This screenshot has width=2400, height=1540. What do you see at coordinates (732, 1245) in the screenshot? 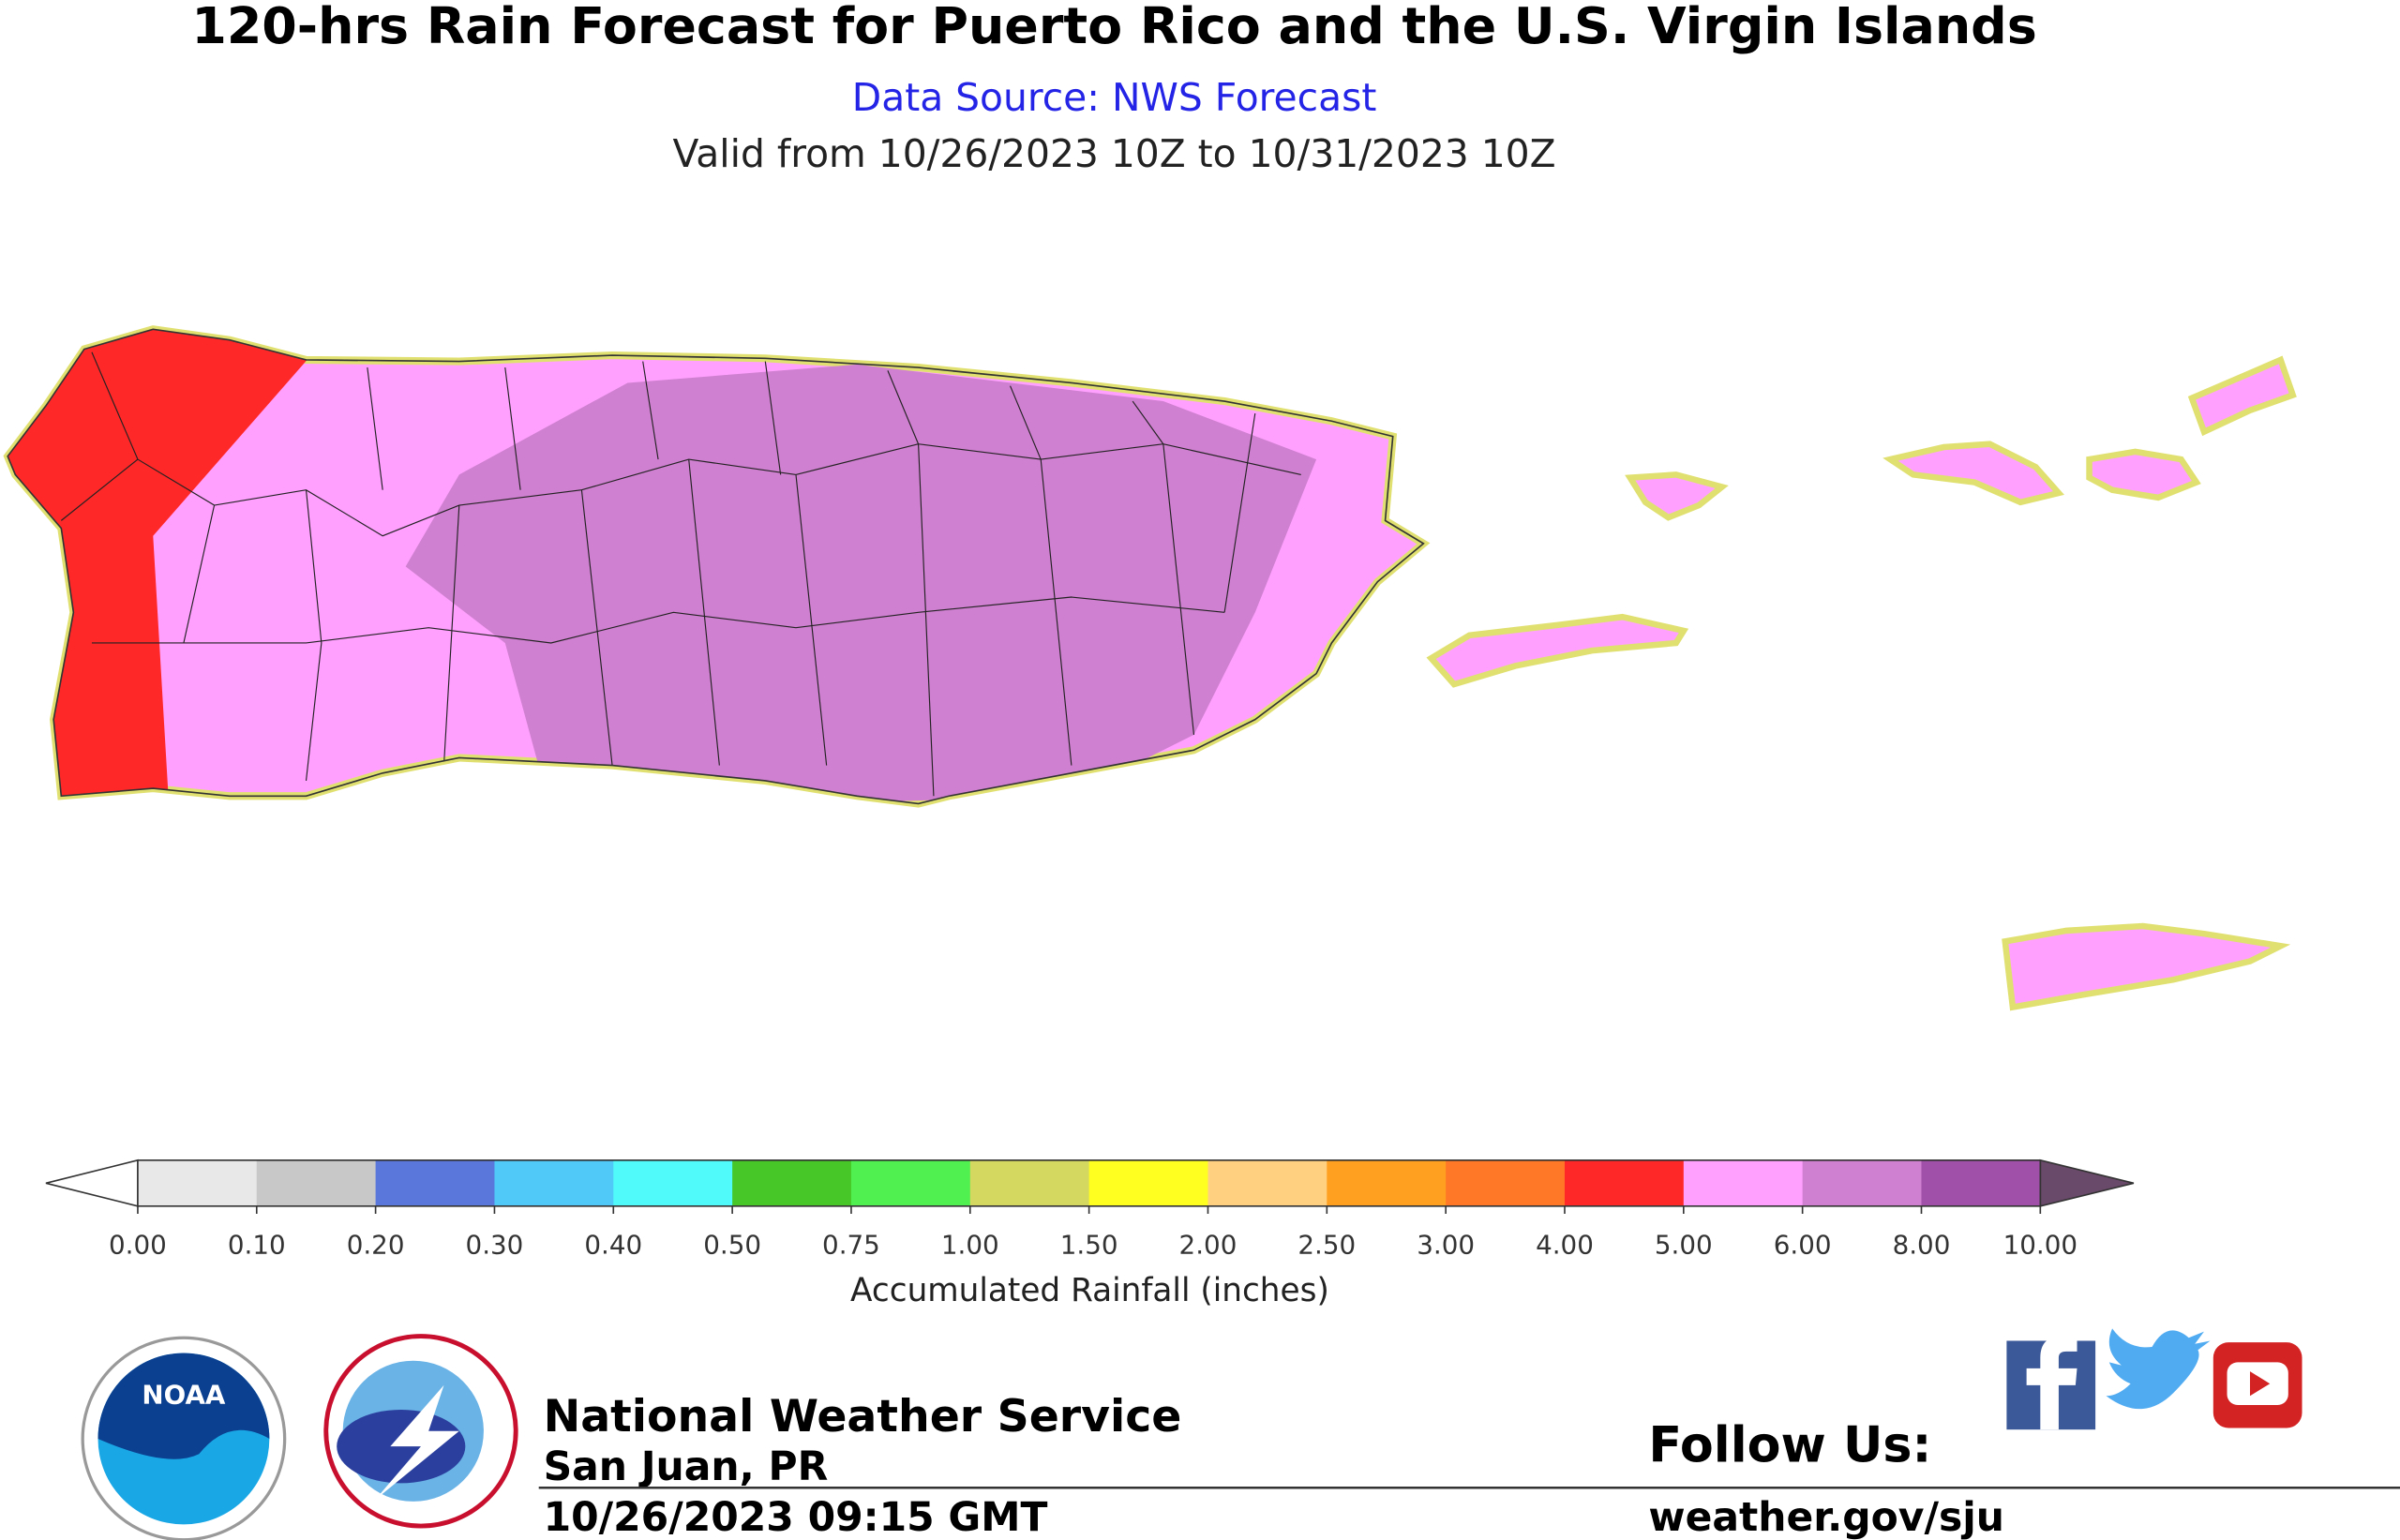
I see `colorbar-tick-label: 0.50` at bounding box center [732, 1245].